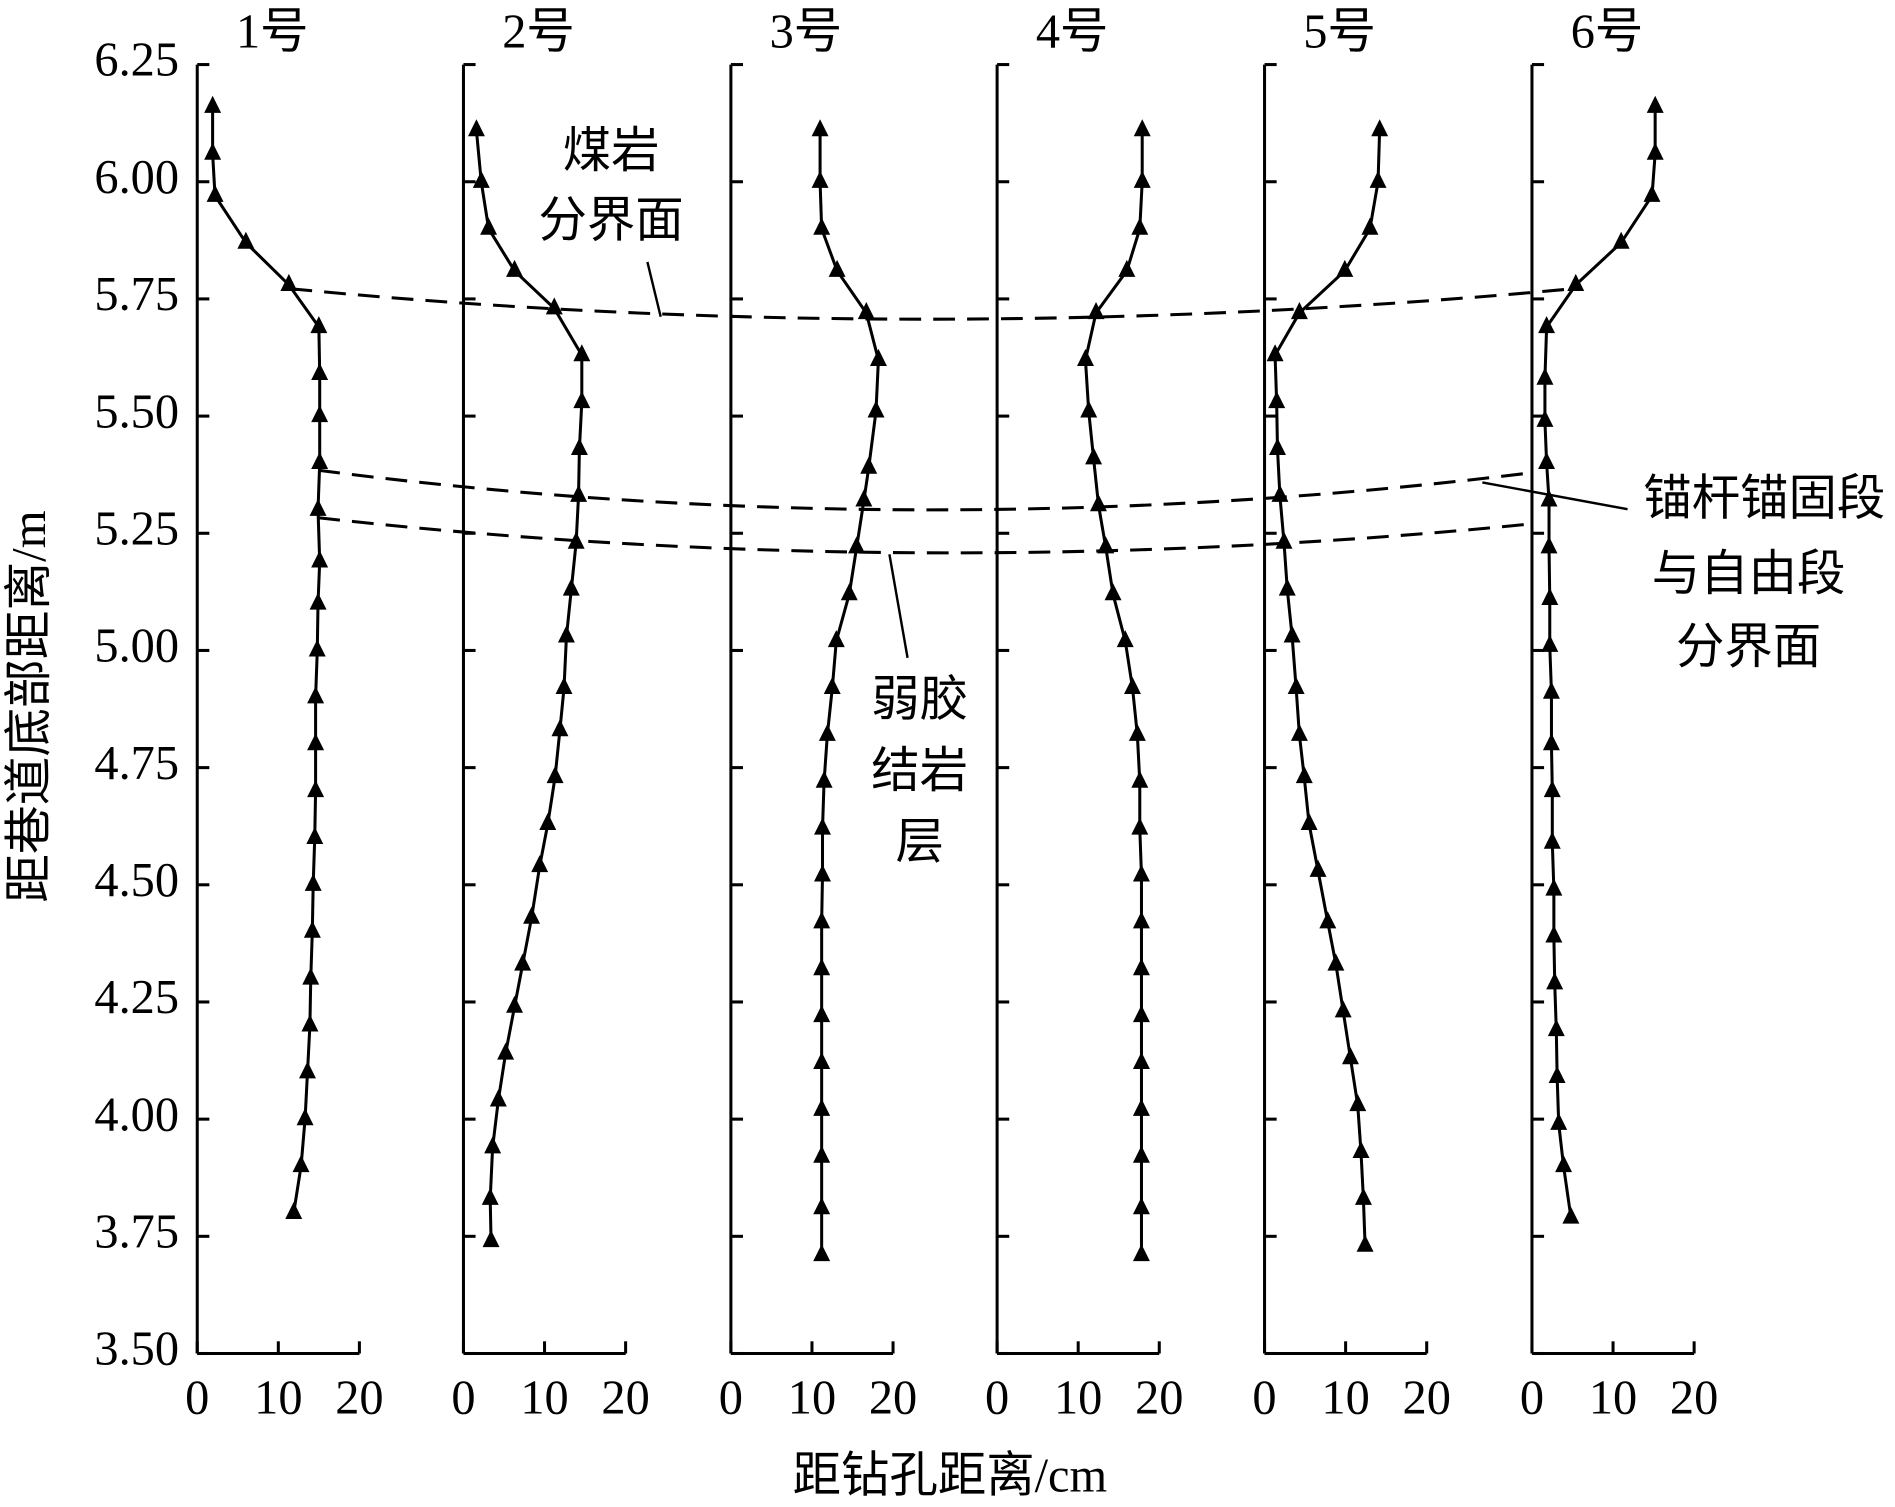 Image resolution: width=1895 pixels, height=1507 pixels. I want to click on y-tick-label: 4.50, so click(136, 880).